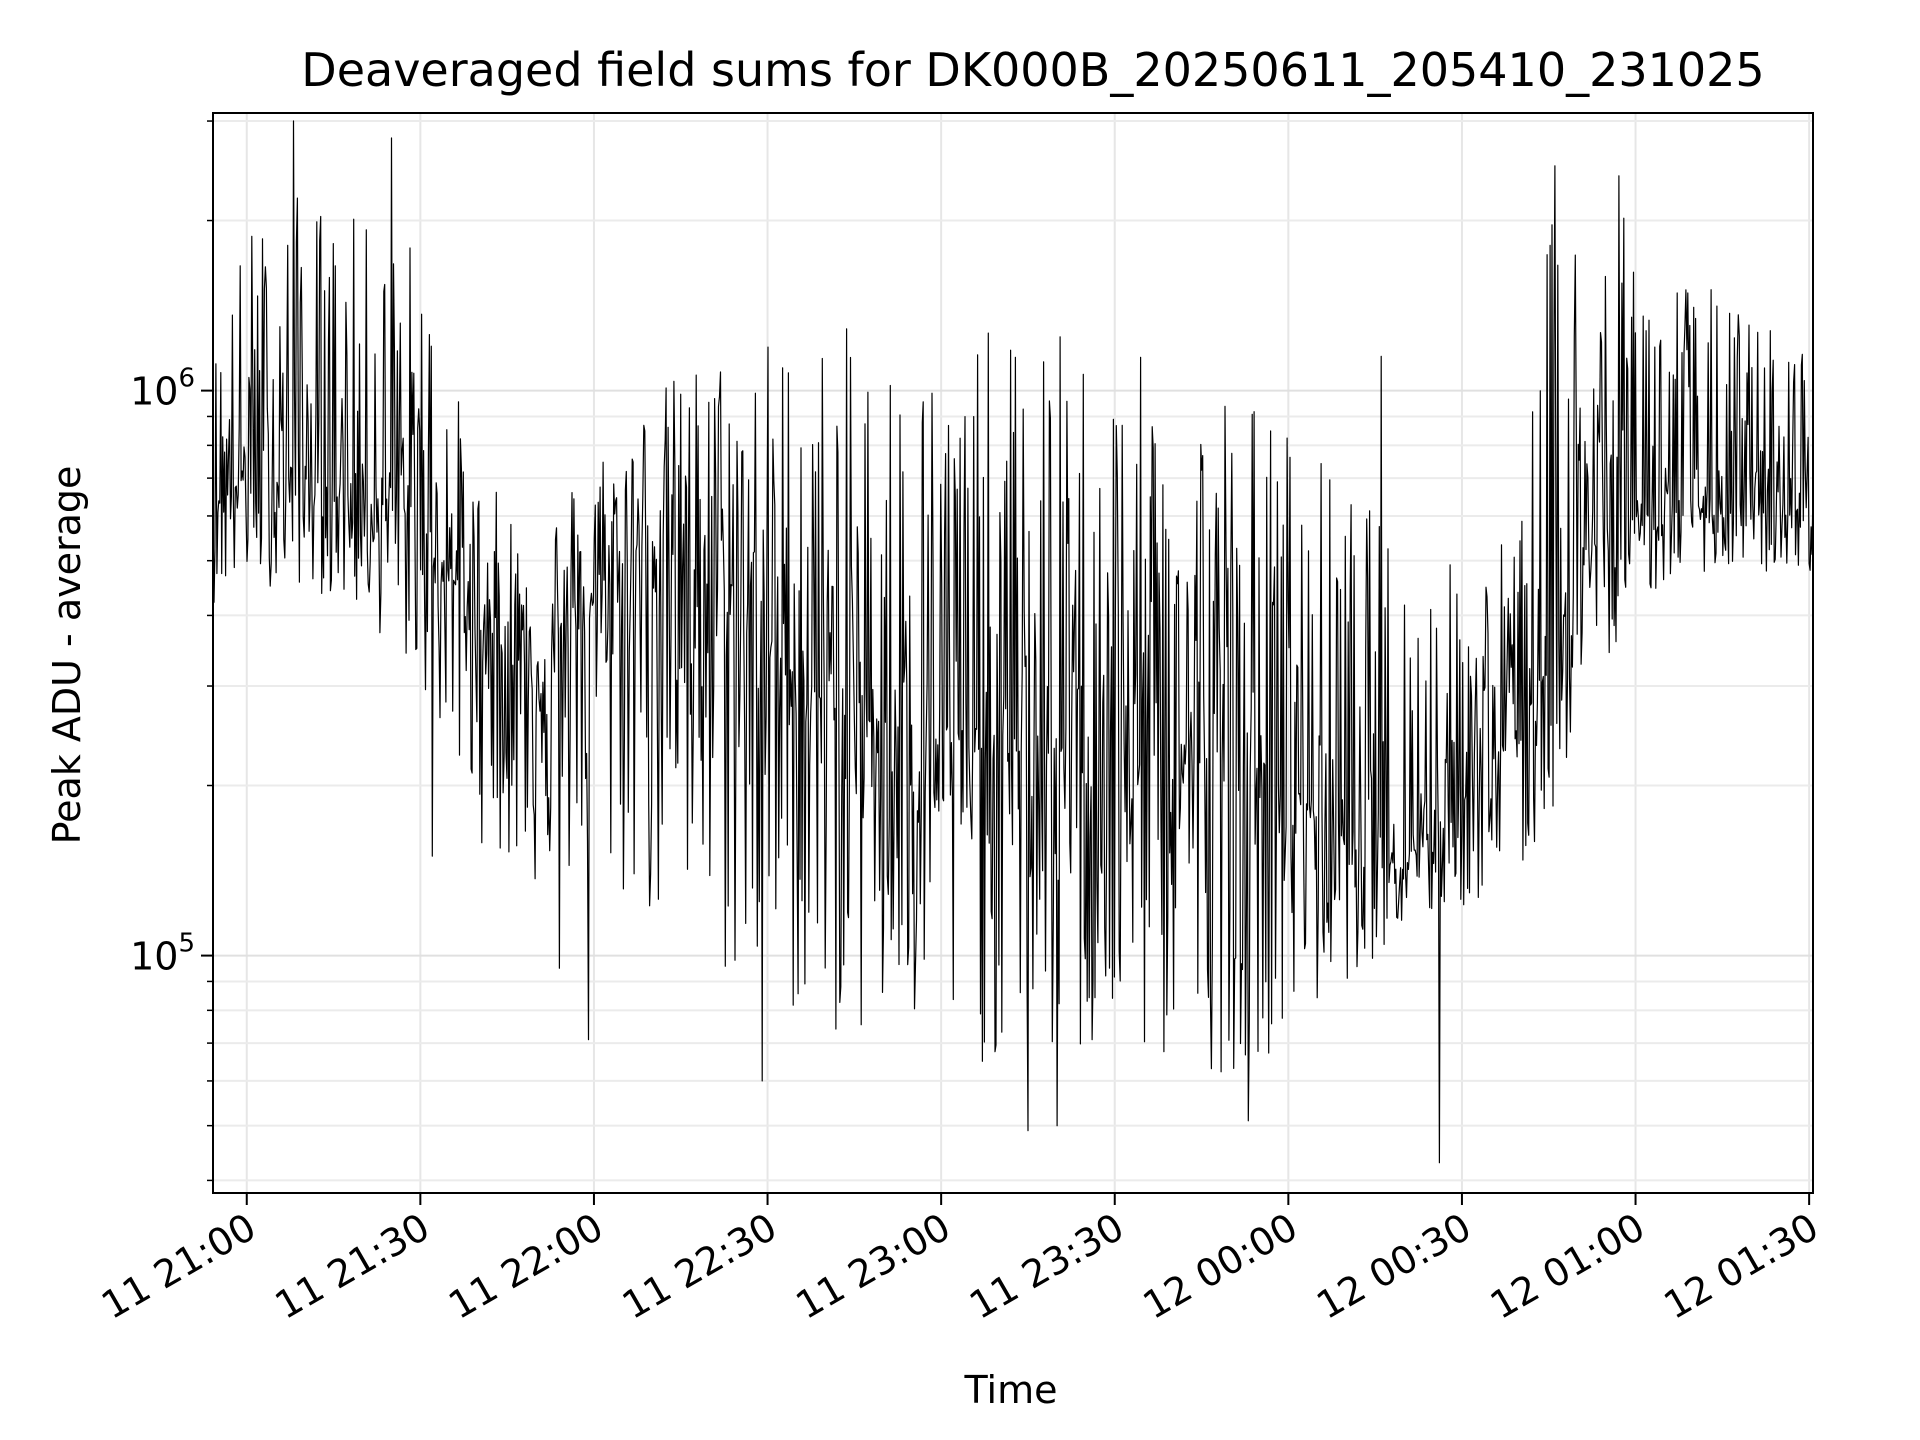 This screenshot has width=1920, height=1440. I want to click on y-tick-exponent: 6, so click(186, 379).